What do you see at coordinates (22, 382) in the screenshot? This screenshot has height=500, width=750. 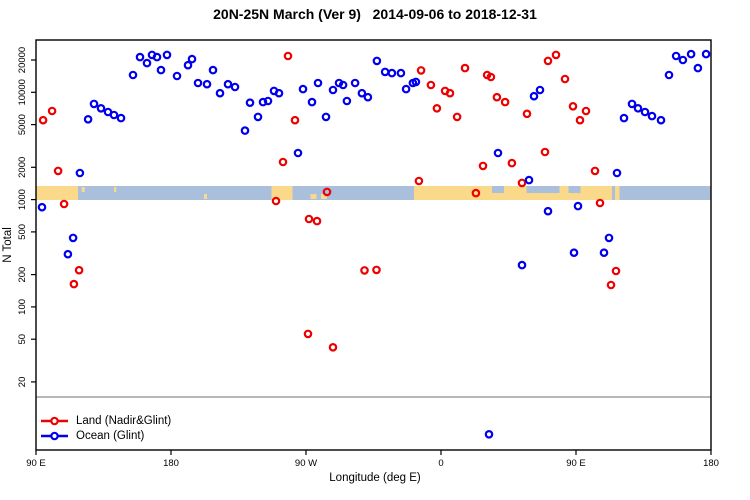 I see `y-tick-label: 20` at bounding box center [22, 382].